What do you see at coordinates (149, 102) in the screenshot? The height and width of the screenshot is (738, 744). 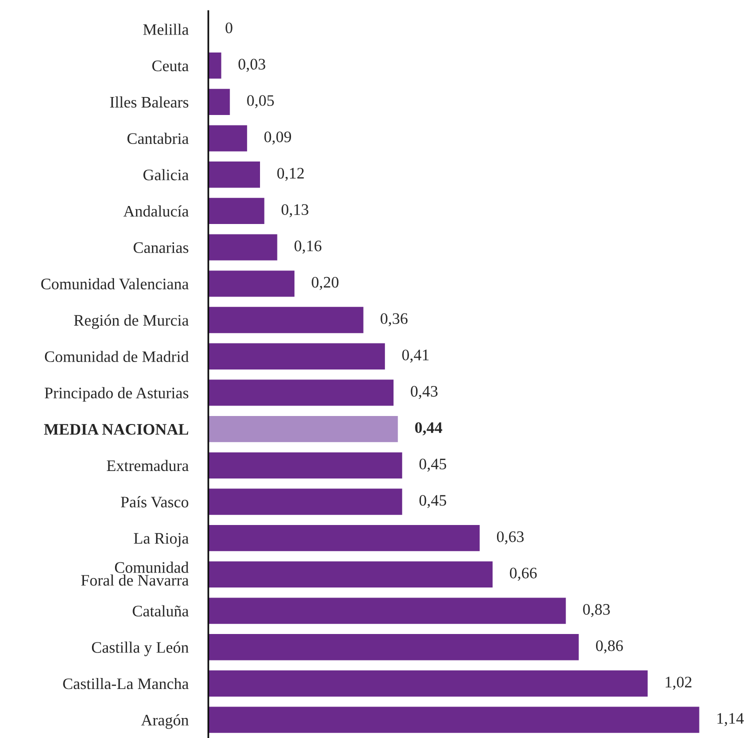 I see `y-tick-label: Illes Balears` at bounding box center [149, 102].